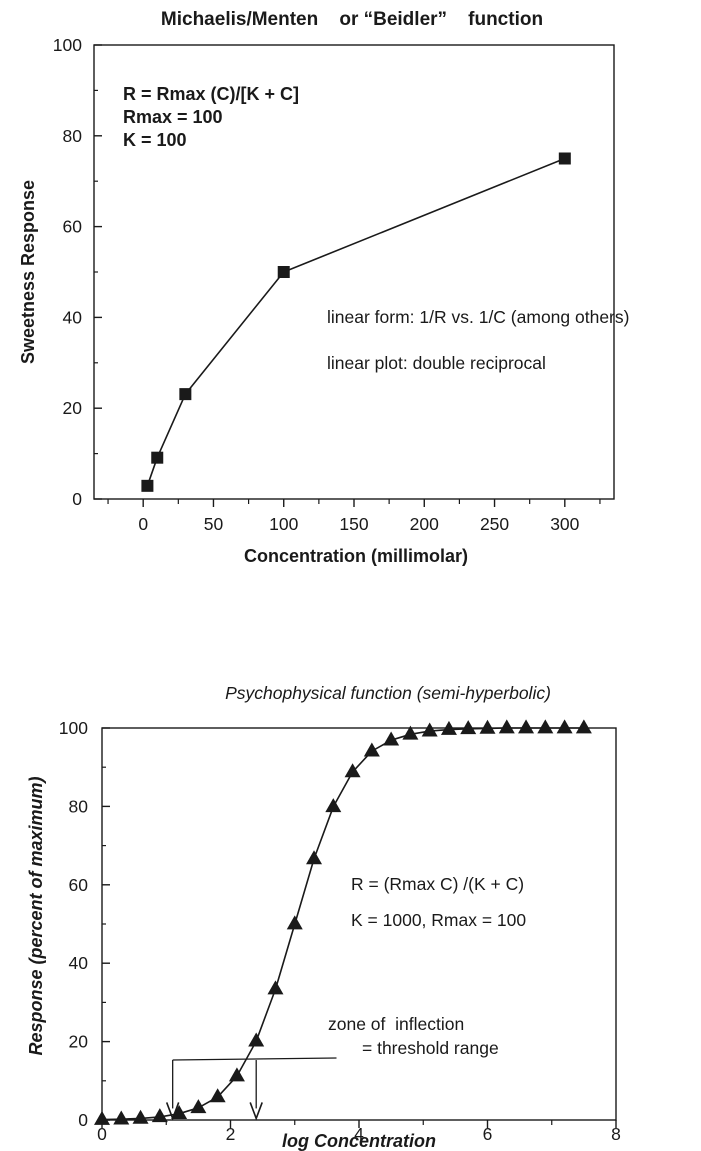  Describe the element at coordinates (352, 19) in the screenshot. I see `chart-title: Michaelis/Menten or “Beidler” function` at that location.